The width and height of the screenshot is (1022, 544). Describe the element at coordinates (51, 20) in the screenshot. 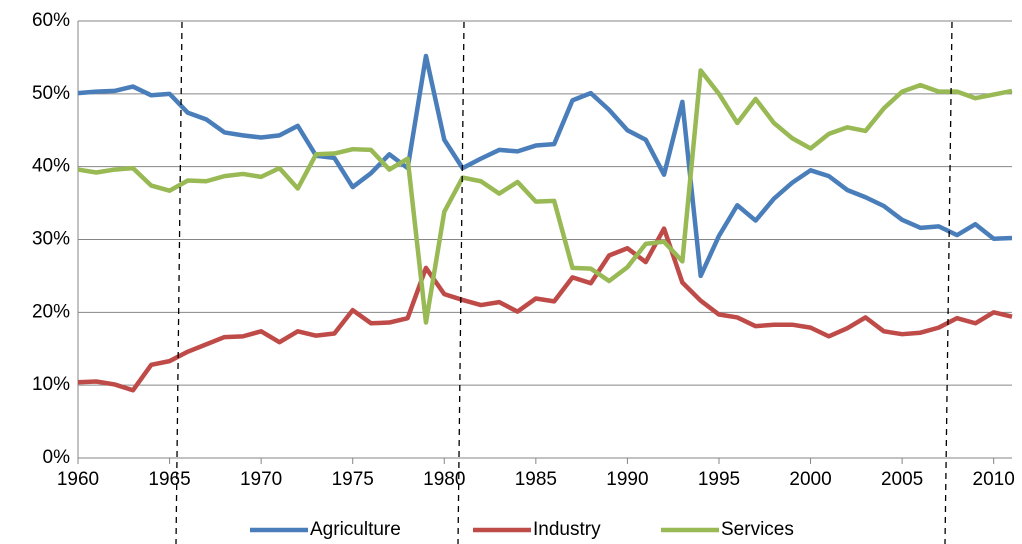

I see `y-tick-label: 60%` at that location.